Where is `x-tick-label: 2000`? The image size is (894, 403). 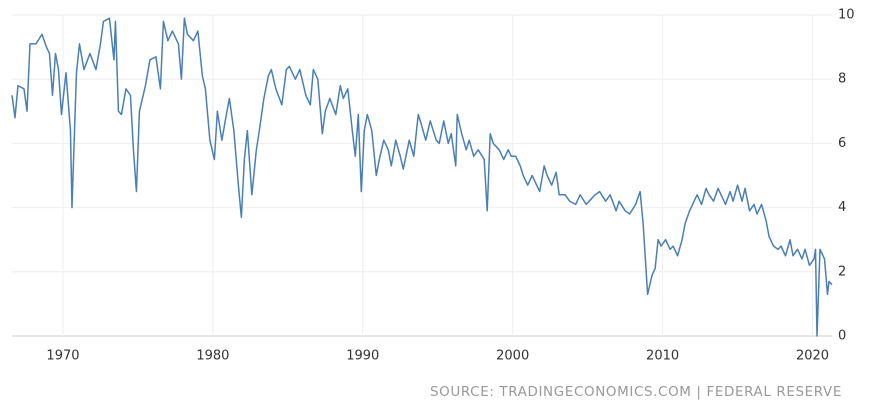 x-tick-label: 2000 is located at coordinates (512, 356).